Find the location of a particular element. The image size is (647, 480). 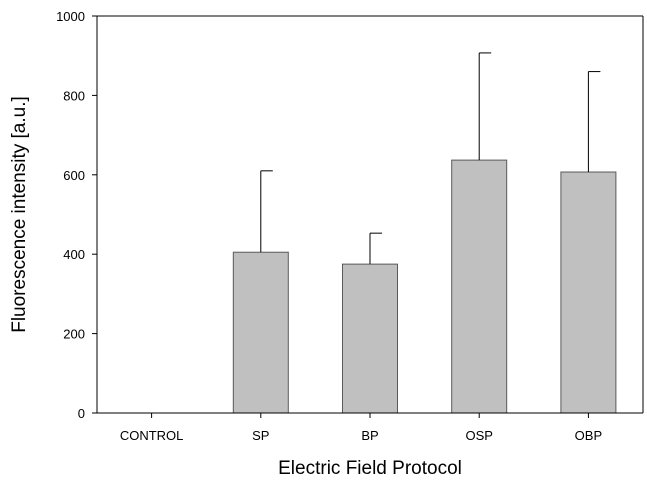

x-tick-label: CONTROL is located at coordinates (152, 435).